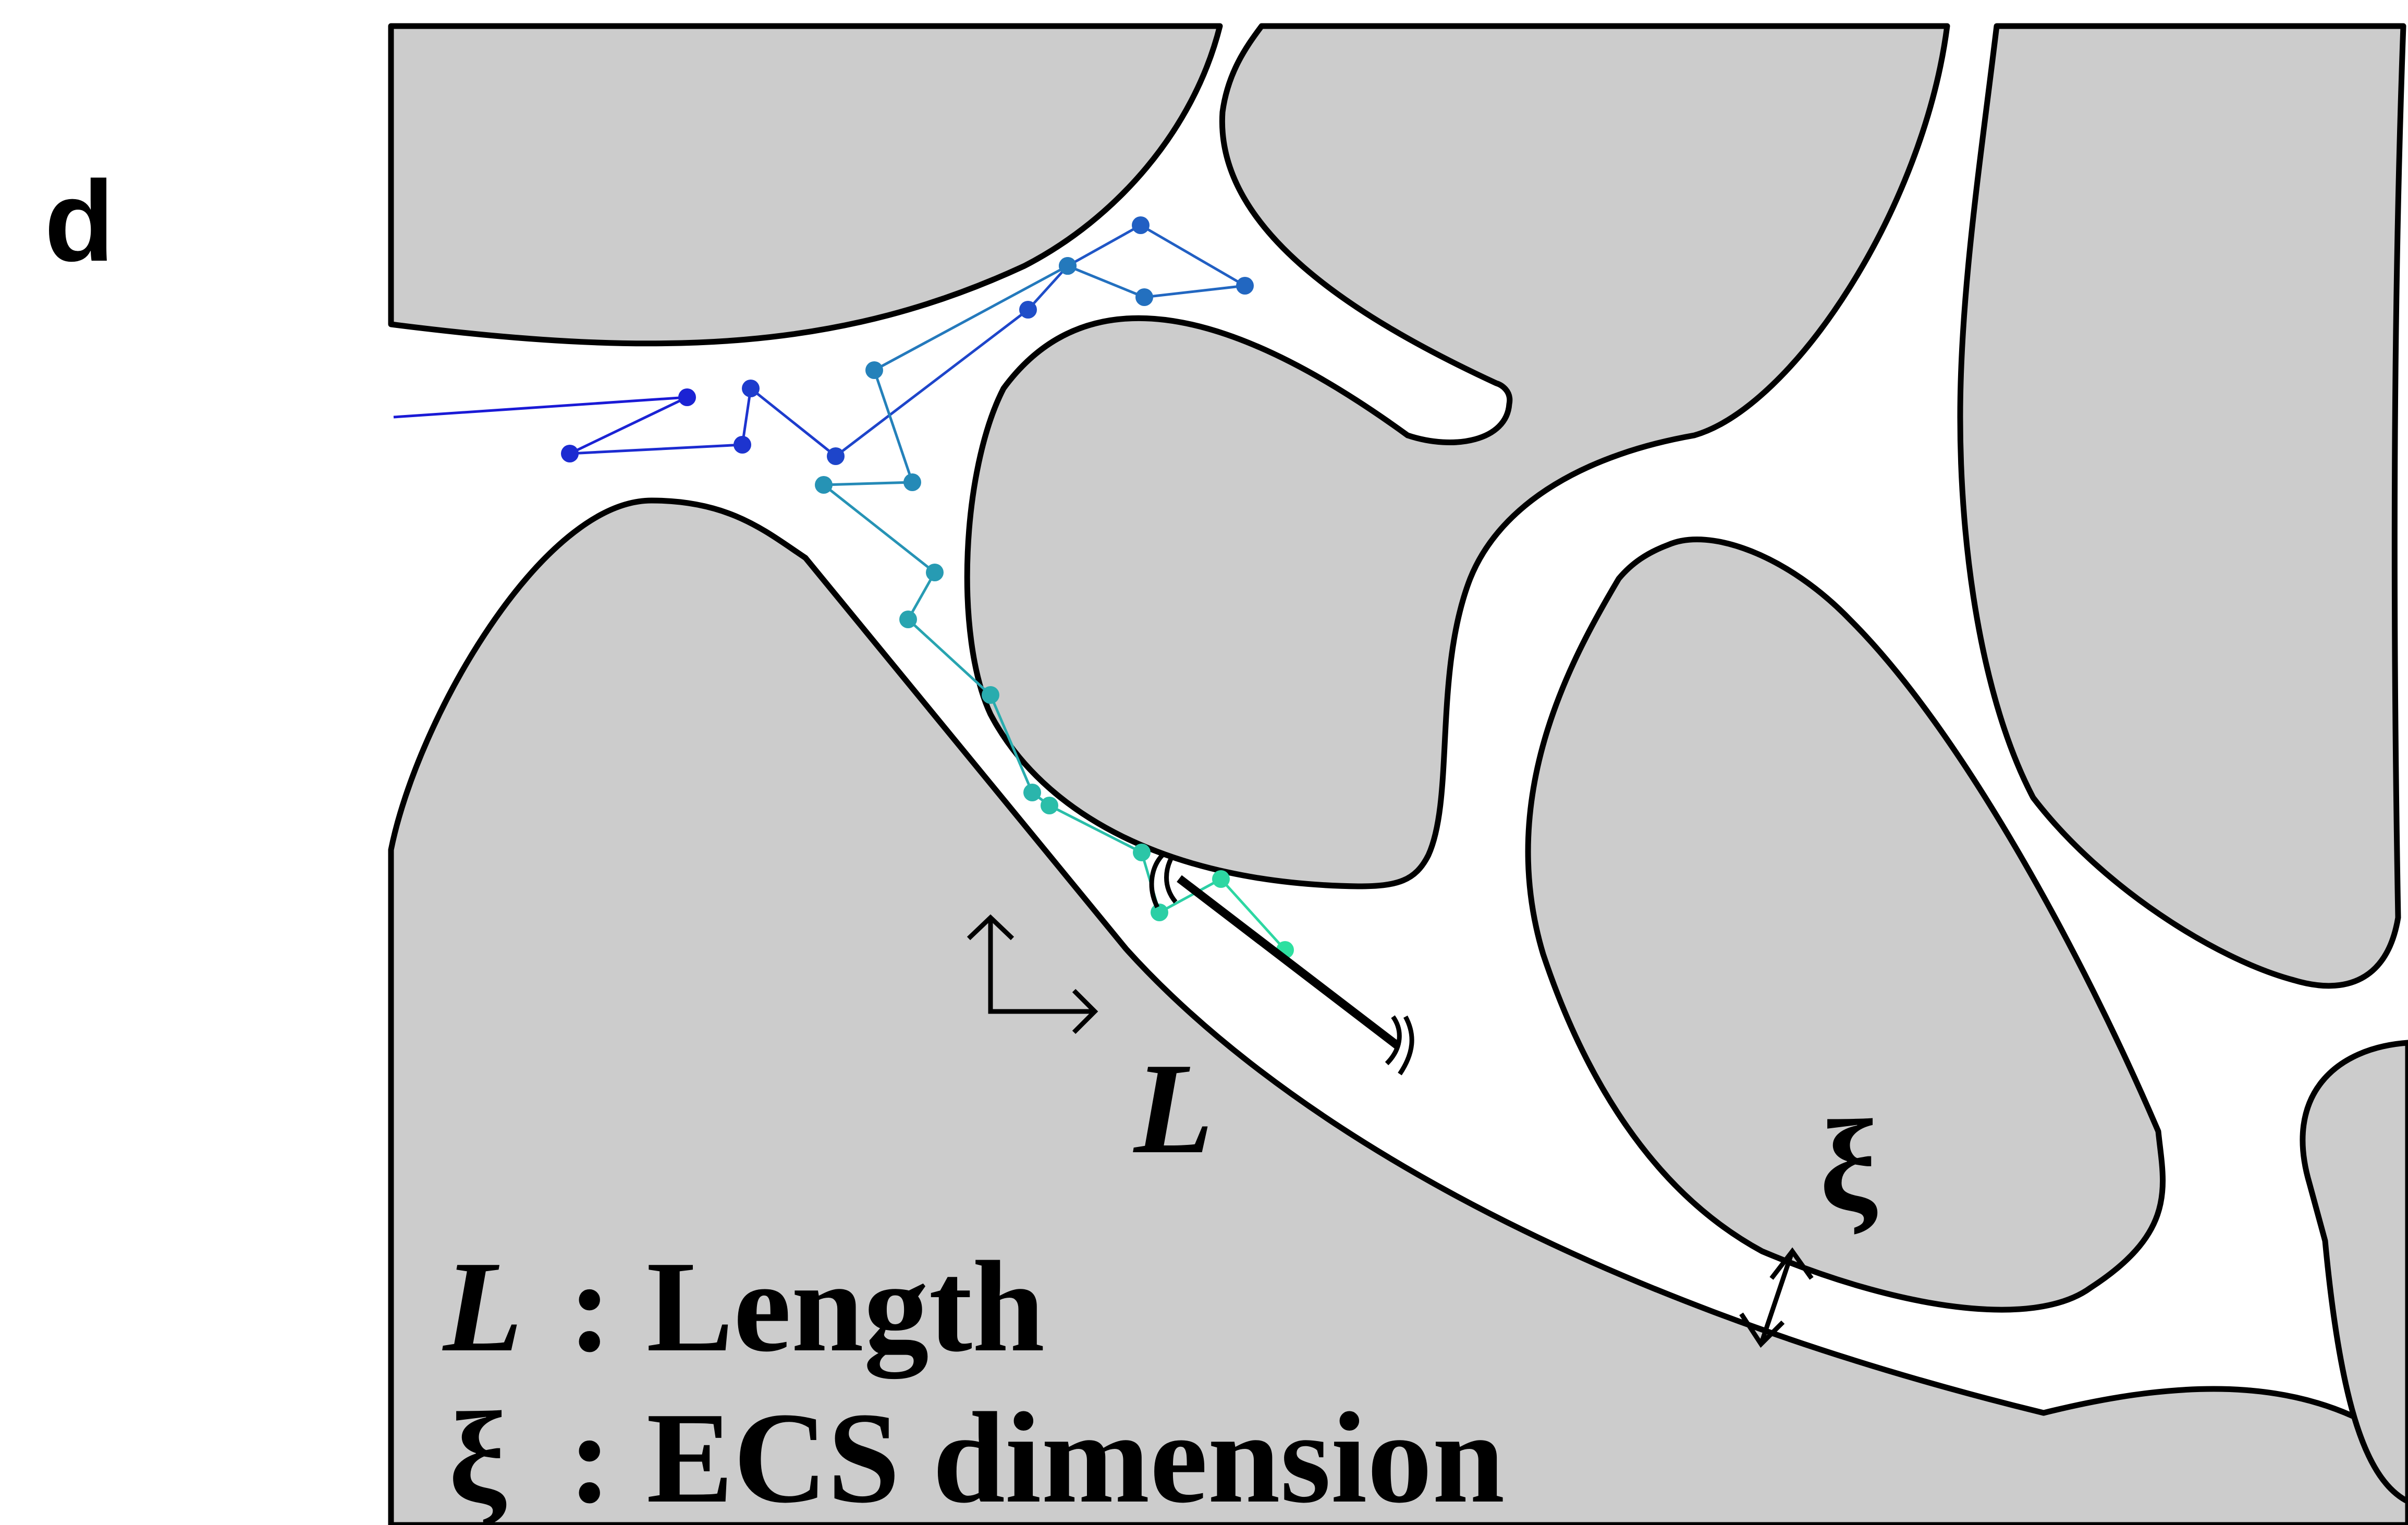 The width and height of the screenshot is (2408, 1525). Describe the element at coordinates (1393, 1040) in the screenshot. I see `exit-arc-a` at that location.